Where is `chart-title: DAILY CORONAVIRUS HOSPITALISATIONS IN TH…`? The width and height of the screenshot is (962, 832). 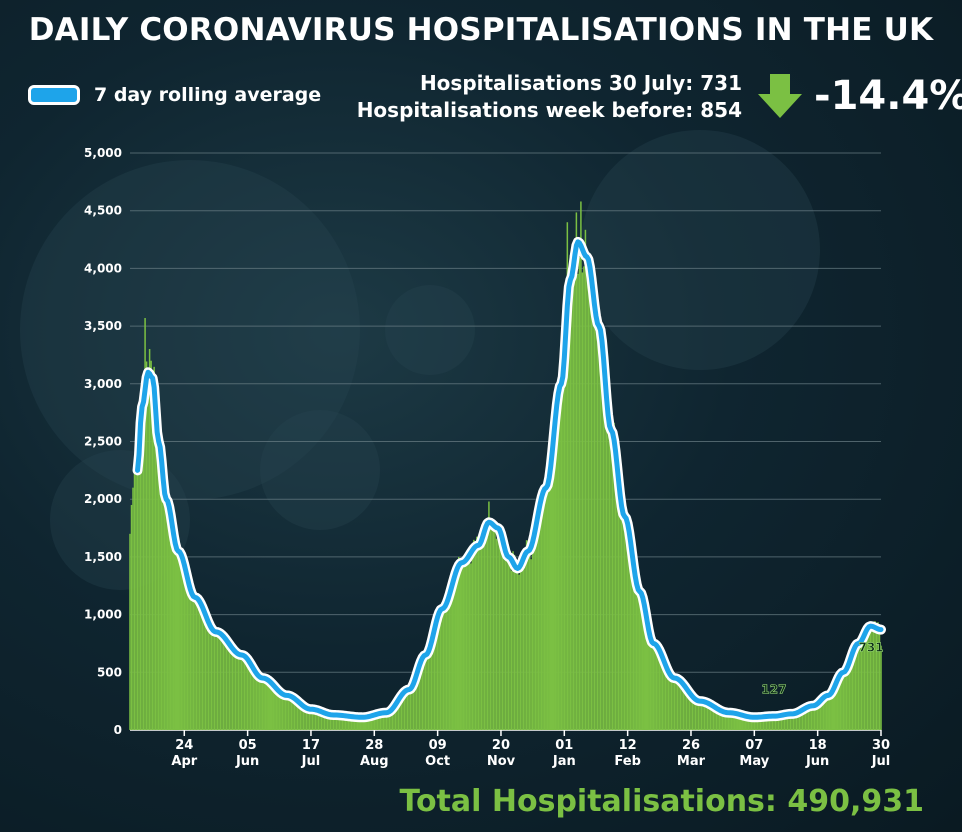 chart-title: DAILY CORONAVIRUS HOSPITALISATIONS IN TH… is located at coordinates (481, 30).